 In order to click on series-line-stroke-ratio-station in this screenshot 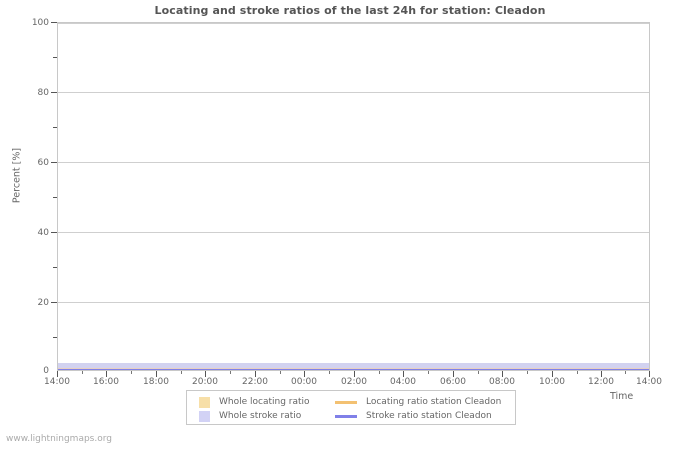, I will do `click(353, 369)`.